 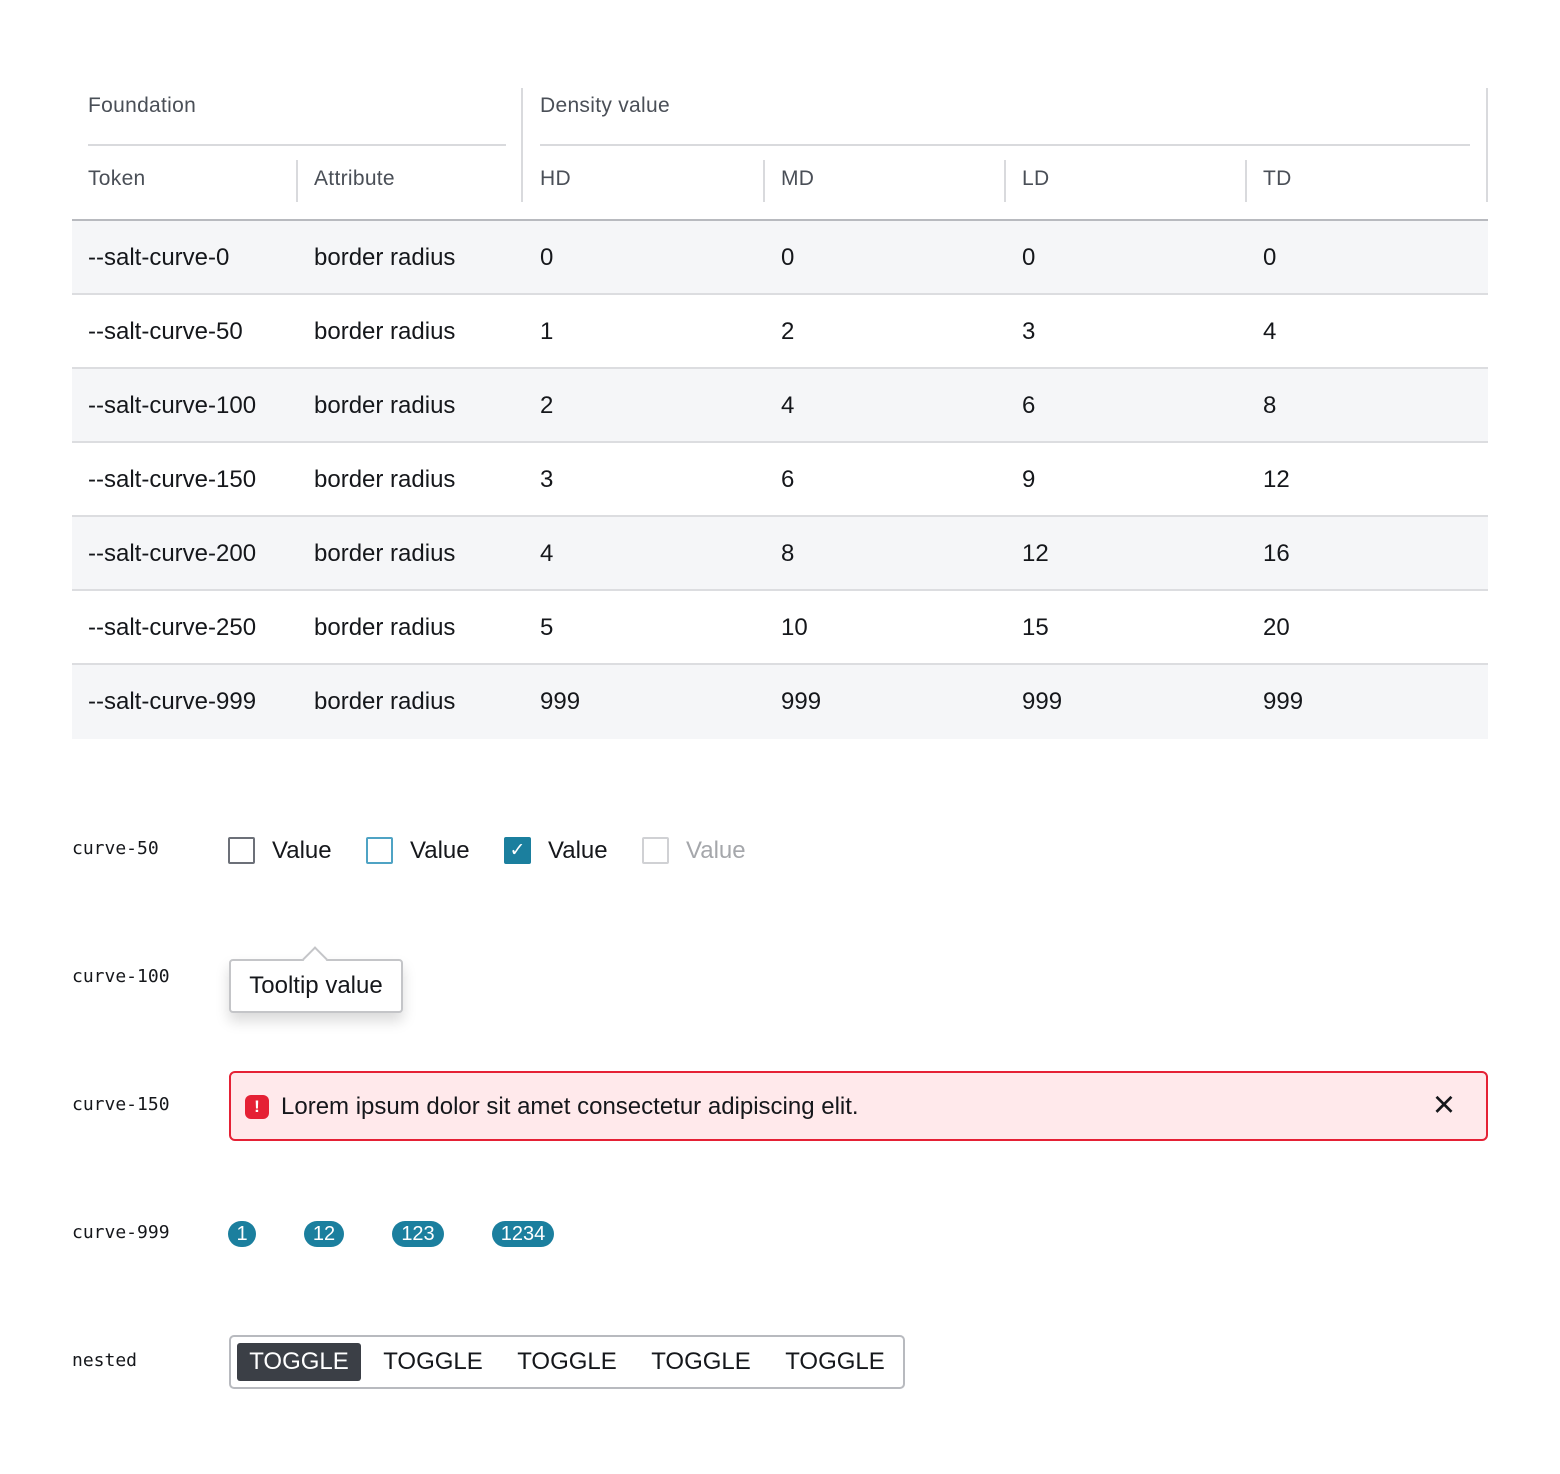 I want to click on error-icon: !, so click(x=257, y=1107).